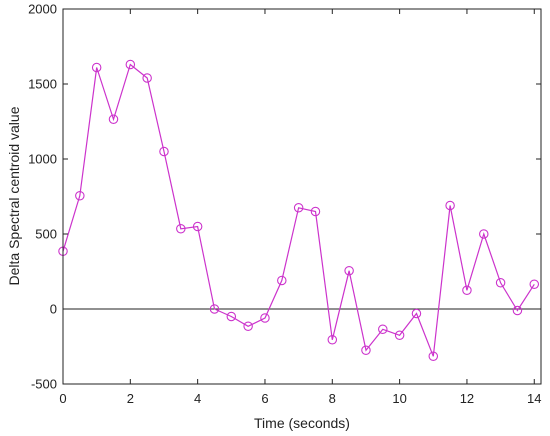  Describe the element at coordinates (302, 423) in the screenshot. I see `x-axis-label: Time (seconds)` at that location.